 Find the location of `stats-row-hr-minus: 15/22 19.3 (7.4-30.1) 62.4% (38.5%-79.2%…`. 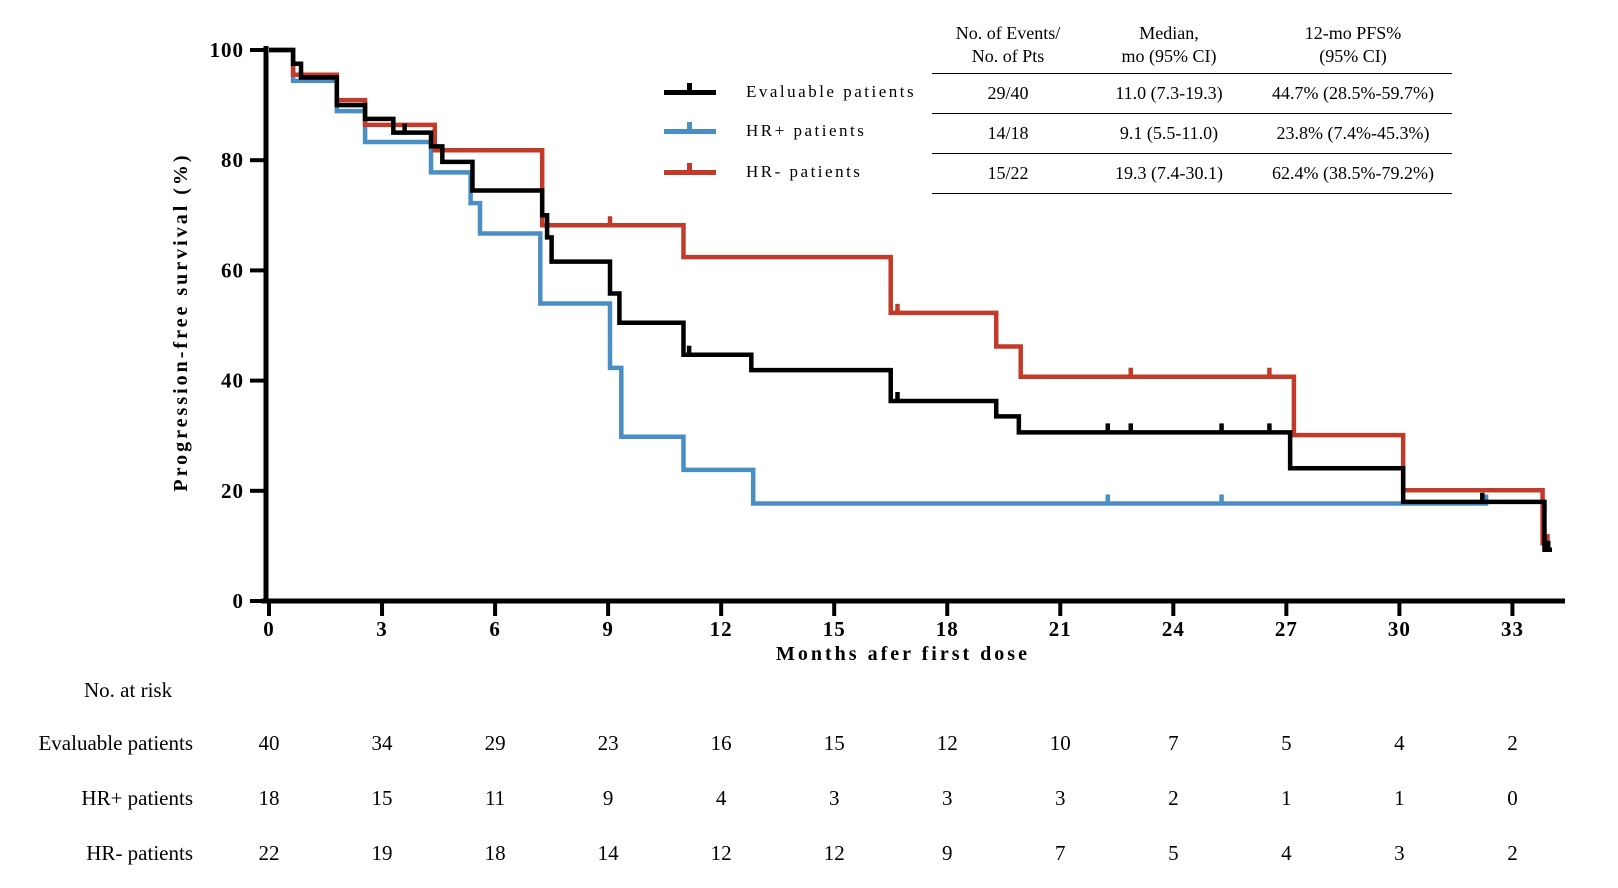

stats-row-hr-minus: 15/22 19.3 (7.4-30.1) 62.4% (38.5%-79.2%… is located at coordinates (1192, 174).